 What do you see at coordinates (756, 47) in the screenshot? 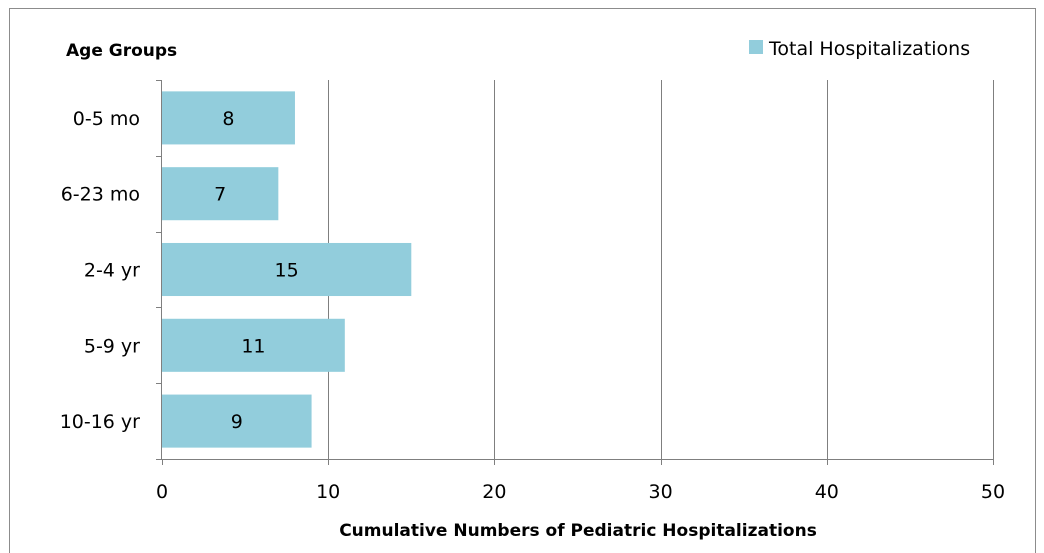
I see `legend-swatch` at bounding box center [756, 47].